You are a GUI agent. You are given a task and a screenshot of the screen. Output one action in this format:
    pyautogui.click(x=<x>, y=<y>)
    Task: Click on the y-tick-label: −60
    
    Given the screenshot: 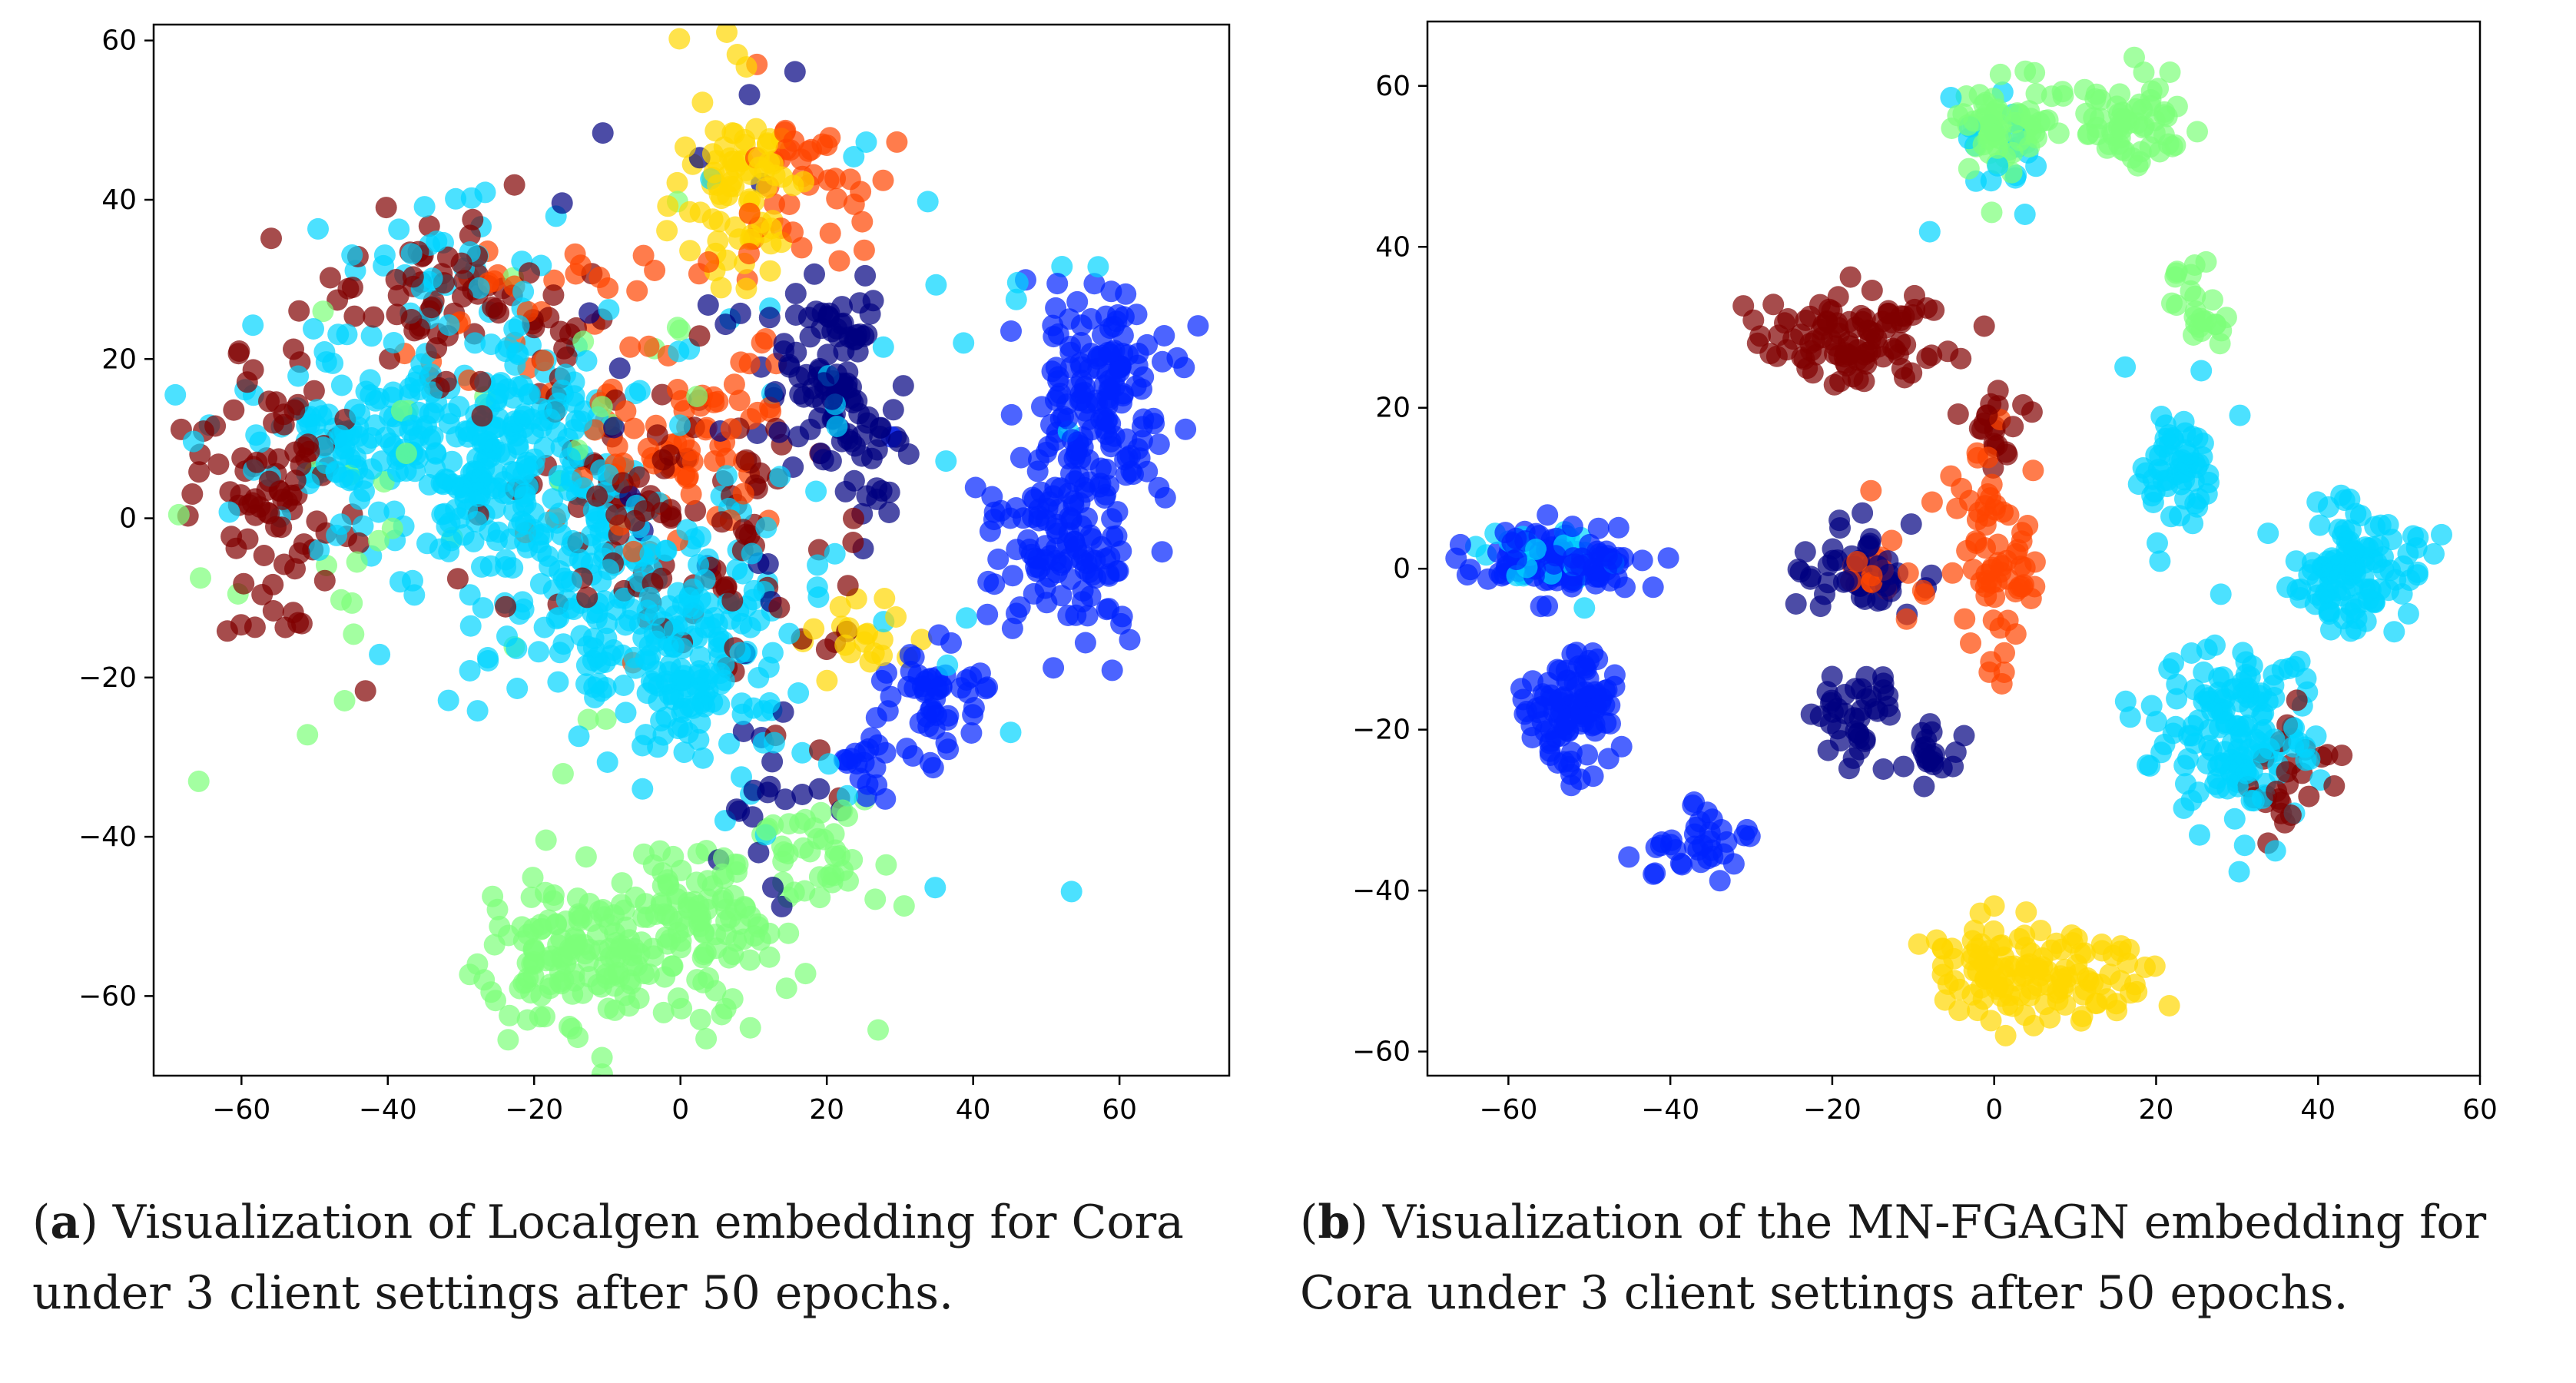 What is the action you would take?
    pyautogui.click(x=107, y=996)
    